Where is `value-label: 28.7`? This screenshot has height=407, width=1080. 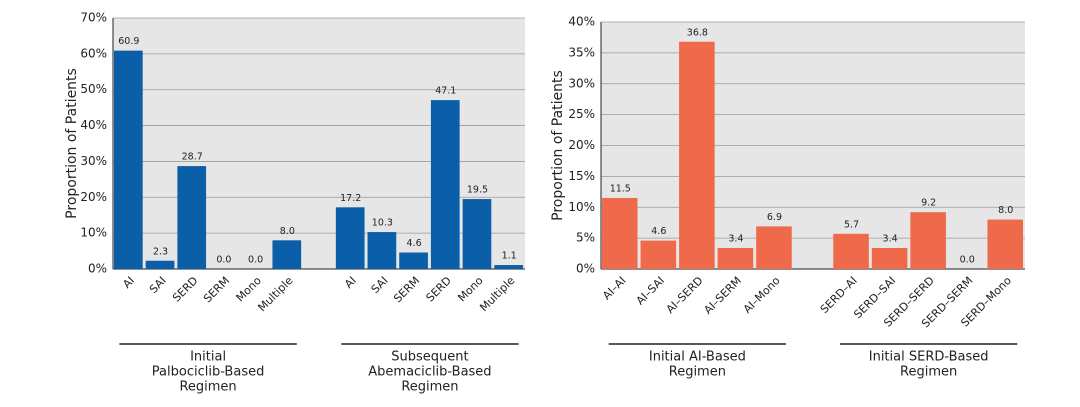
value-label: 28.7 is located at coordinates (192, 157).